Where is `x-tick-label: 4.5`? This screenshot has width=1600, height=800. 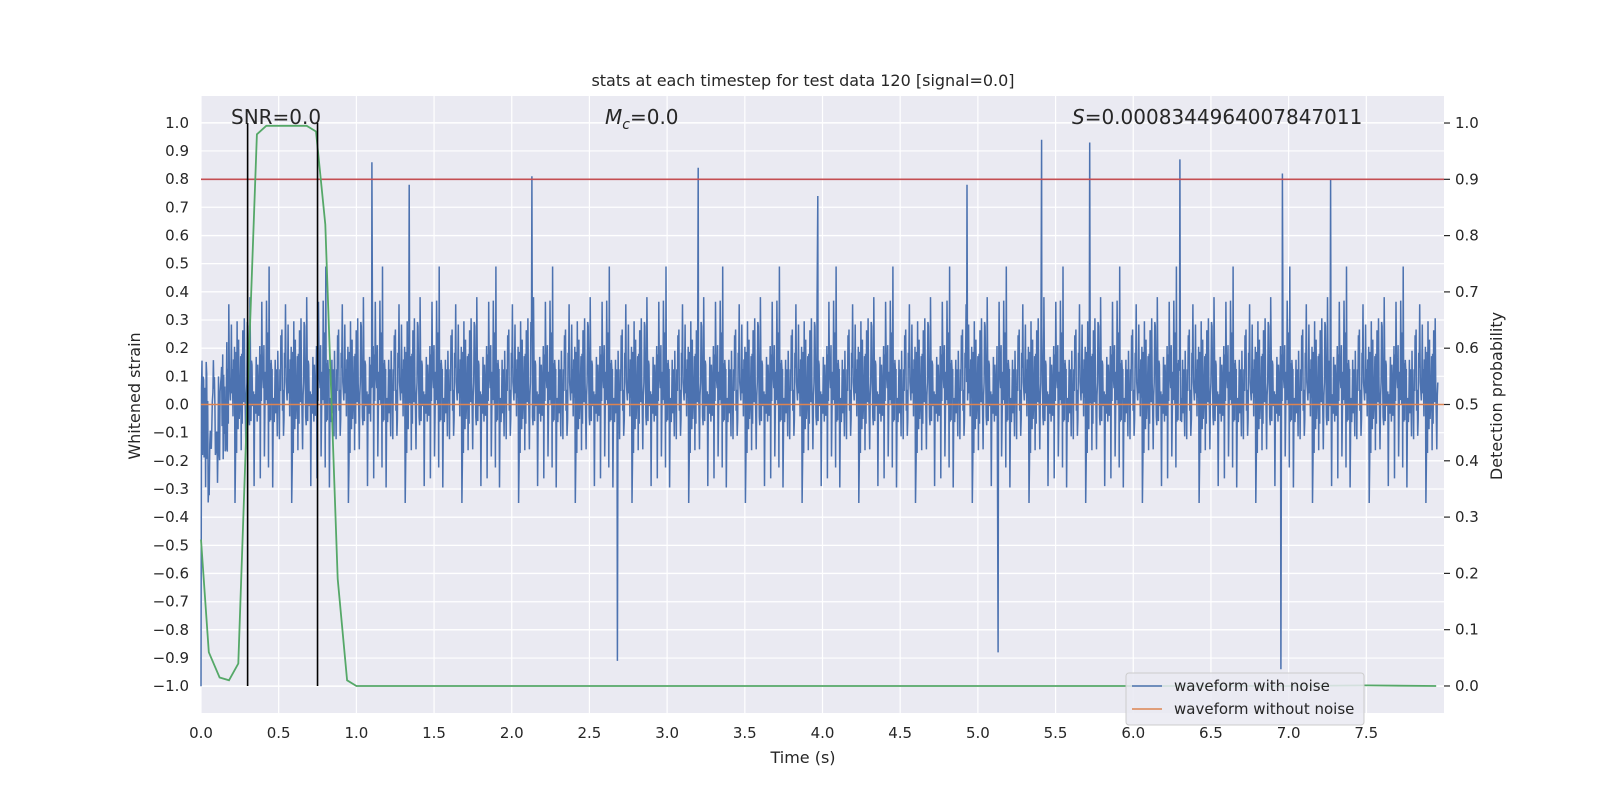
x-tick-label: 4.5 is located at coordinates (900, 733).